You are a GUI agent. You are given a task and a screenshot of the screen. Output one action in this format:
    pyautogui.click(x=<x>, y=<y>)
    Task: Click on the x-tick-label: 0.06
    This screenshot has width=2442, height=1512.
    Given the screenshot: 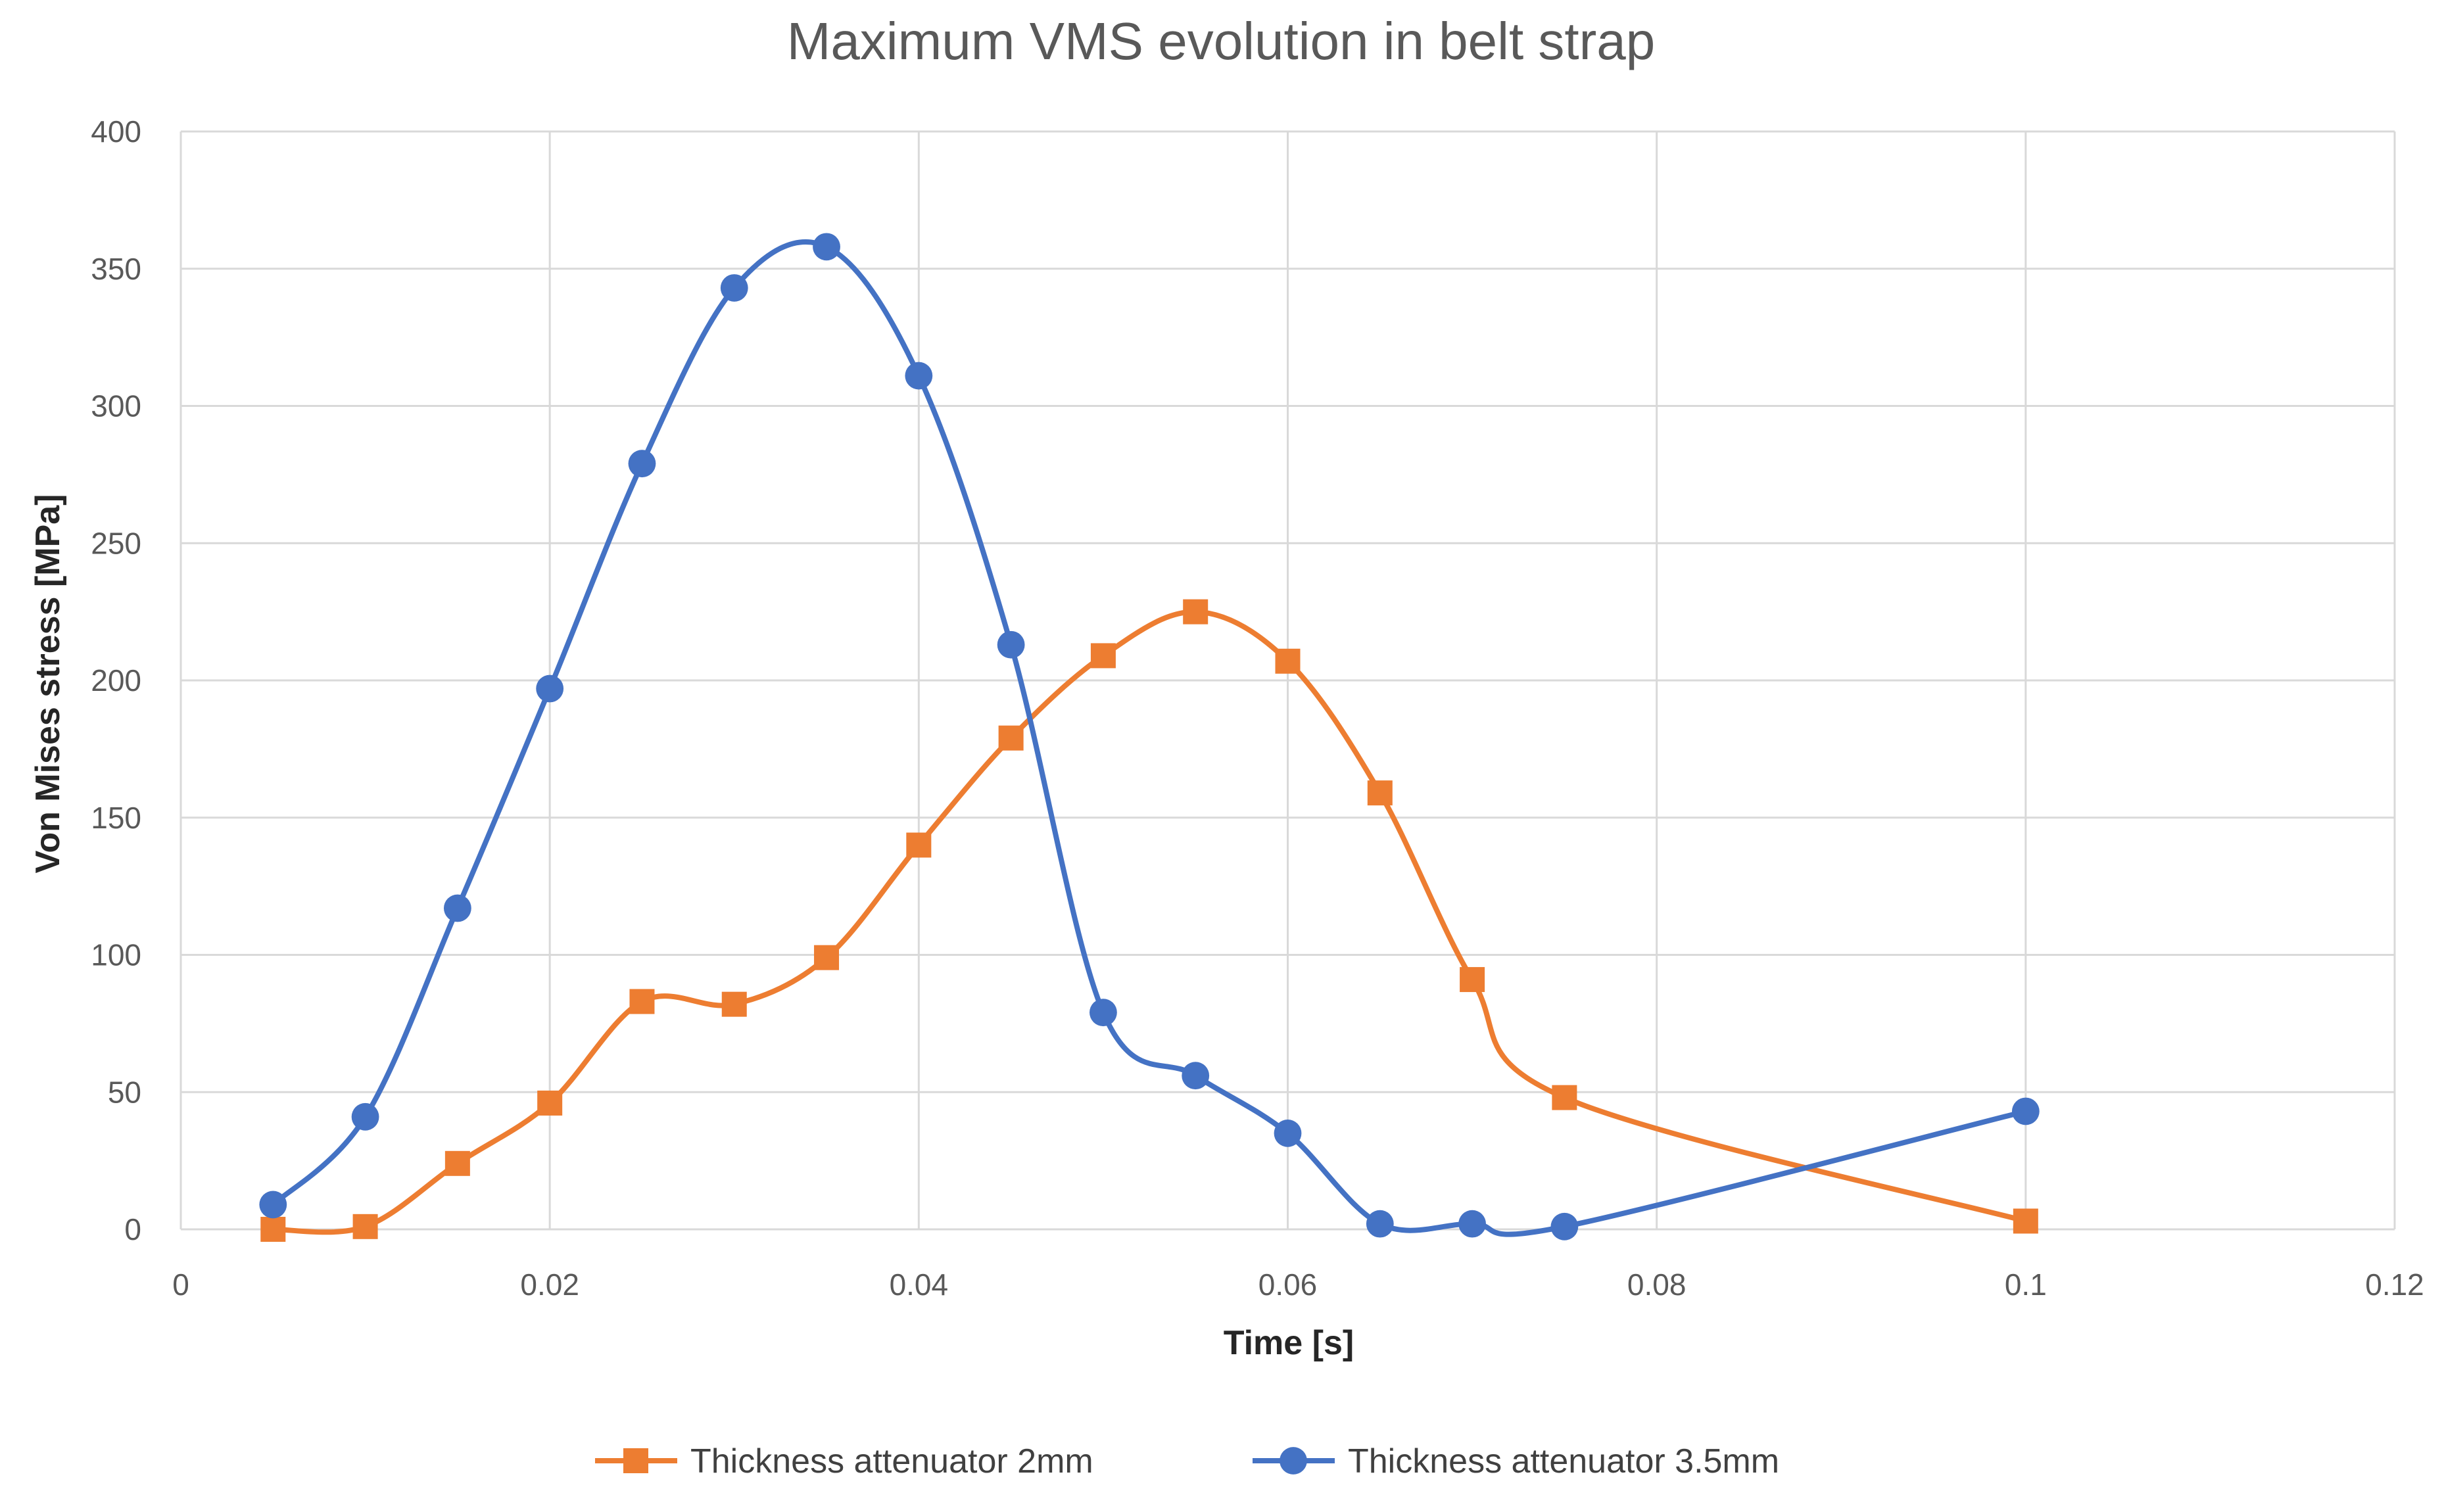 What is the action you would take?
    pyautogui.click(x=1288, y=1284)
    